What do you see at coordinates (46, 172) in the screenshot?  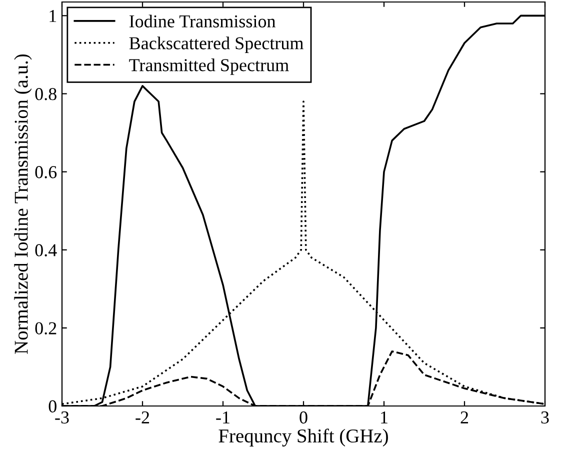 I see `y-tick-label: 0.6` at bounding box center [46, 172].